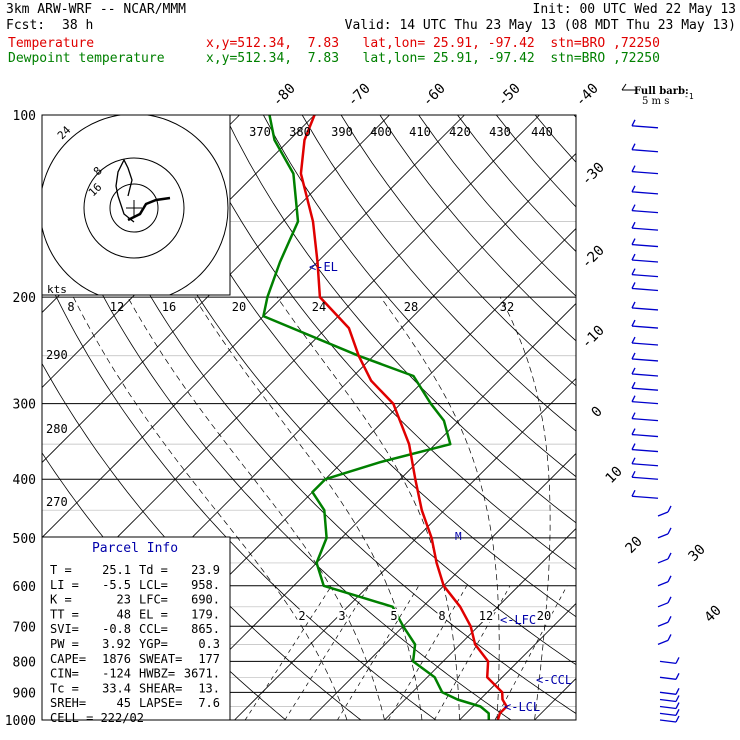 The image size is (740, 740). I want to click on theta-label: 410, so click(420, 132).